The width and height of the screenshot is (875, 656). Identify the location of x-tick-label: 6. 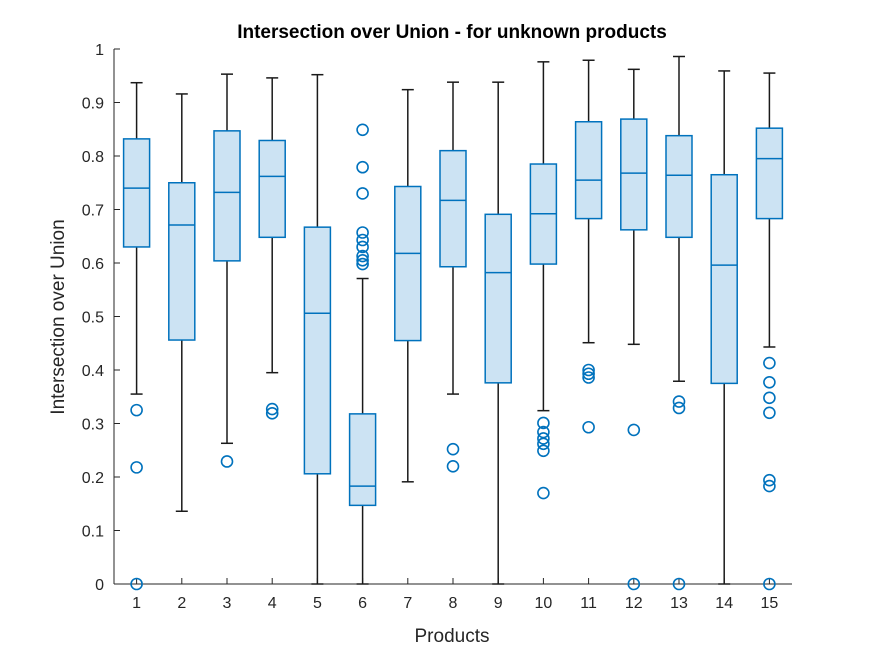
(362, 603).